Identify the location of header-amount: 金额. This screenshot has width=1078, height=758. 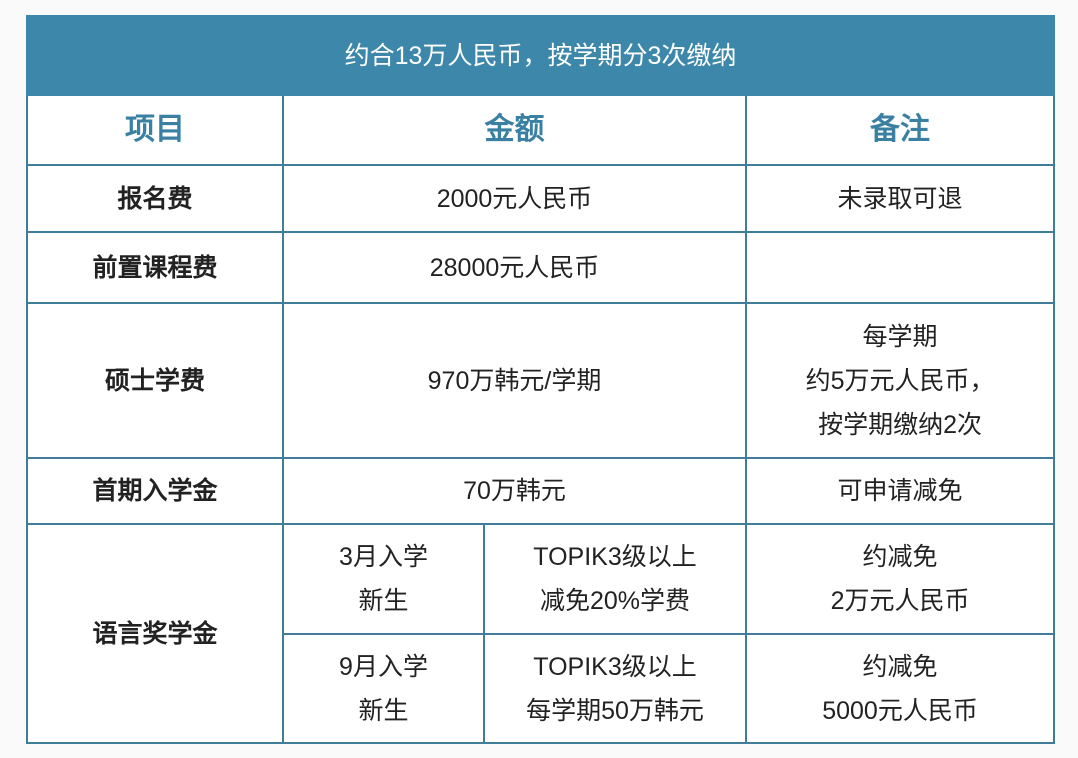
(514, 130).